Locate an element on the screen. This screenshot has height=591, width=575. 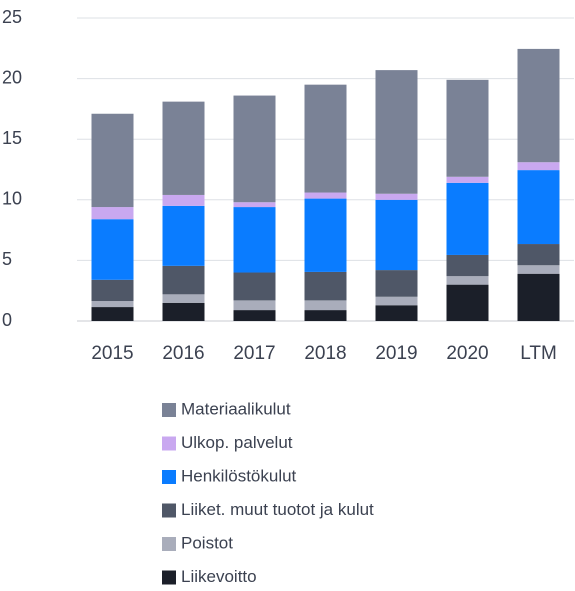
y-tick-label: 20 is located at coordinates (12, 77).